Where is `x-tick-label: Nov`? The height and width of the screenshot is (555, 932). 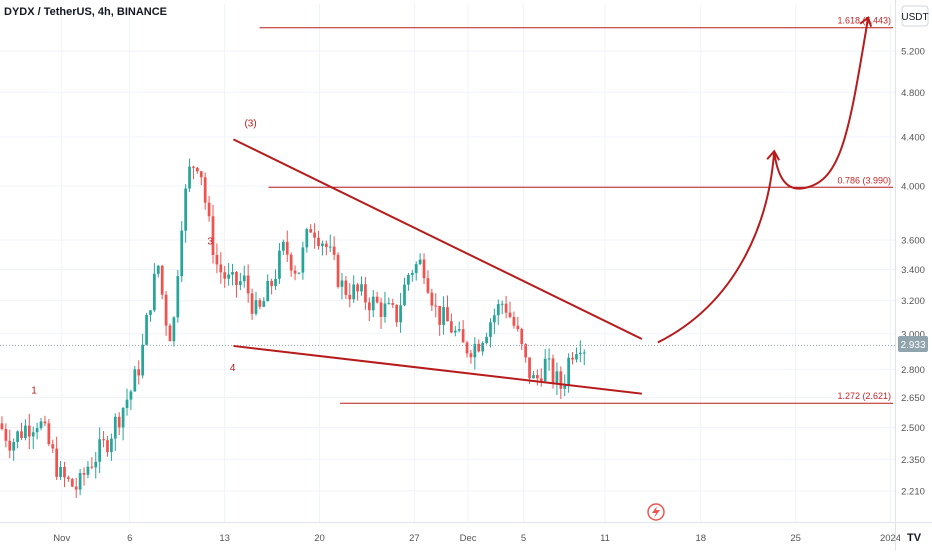
x-tick-label: Nov is located at coordinates (61, 538).